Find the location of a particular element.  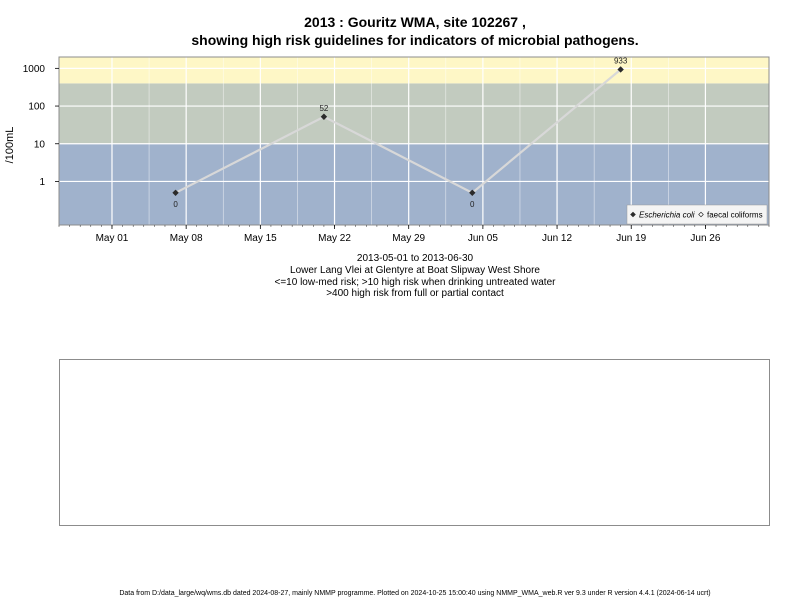

x-tick-label: May 29 is located at coordinates (408, 238).